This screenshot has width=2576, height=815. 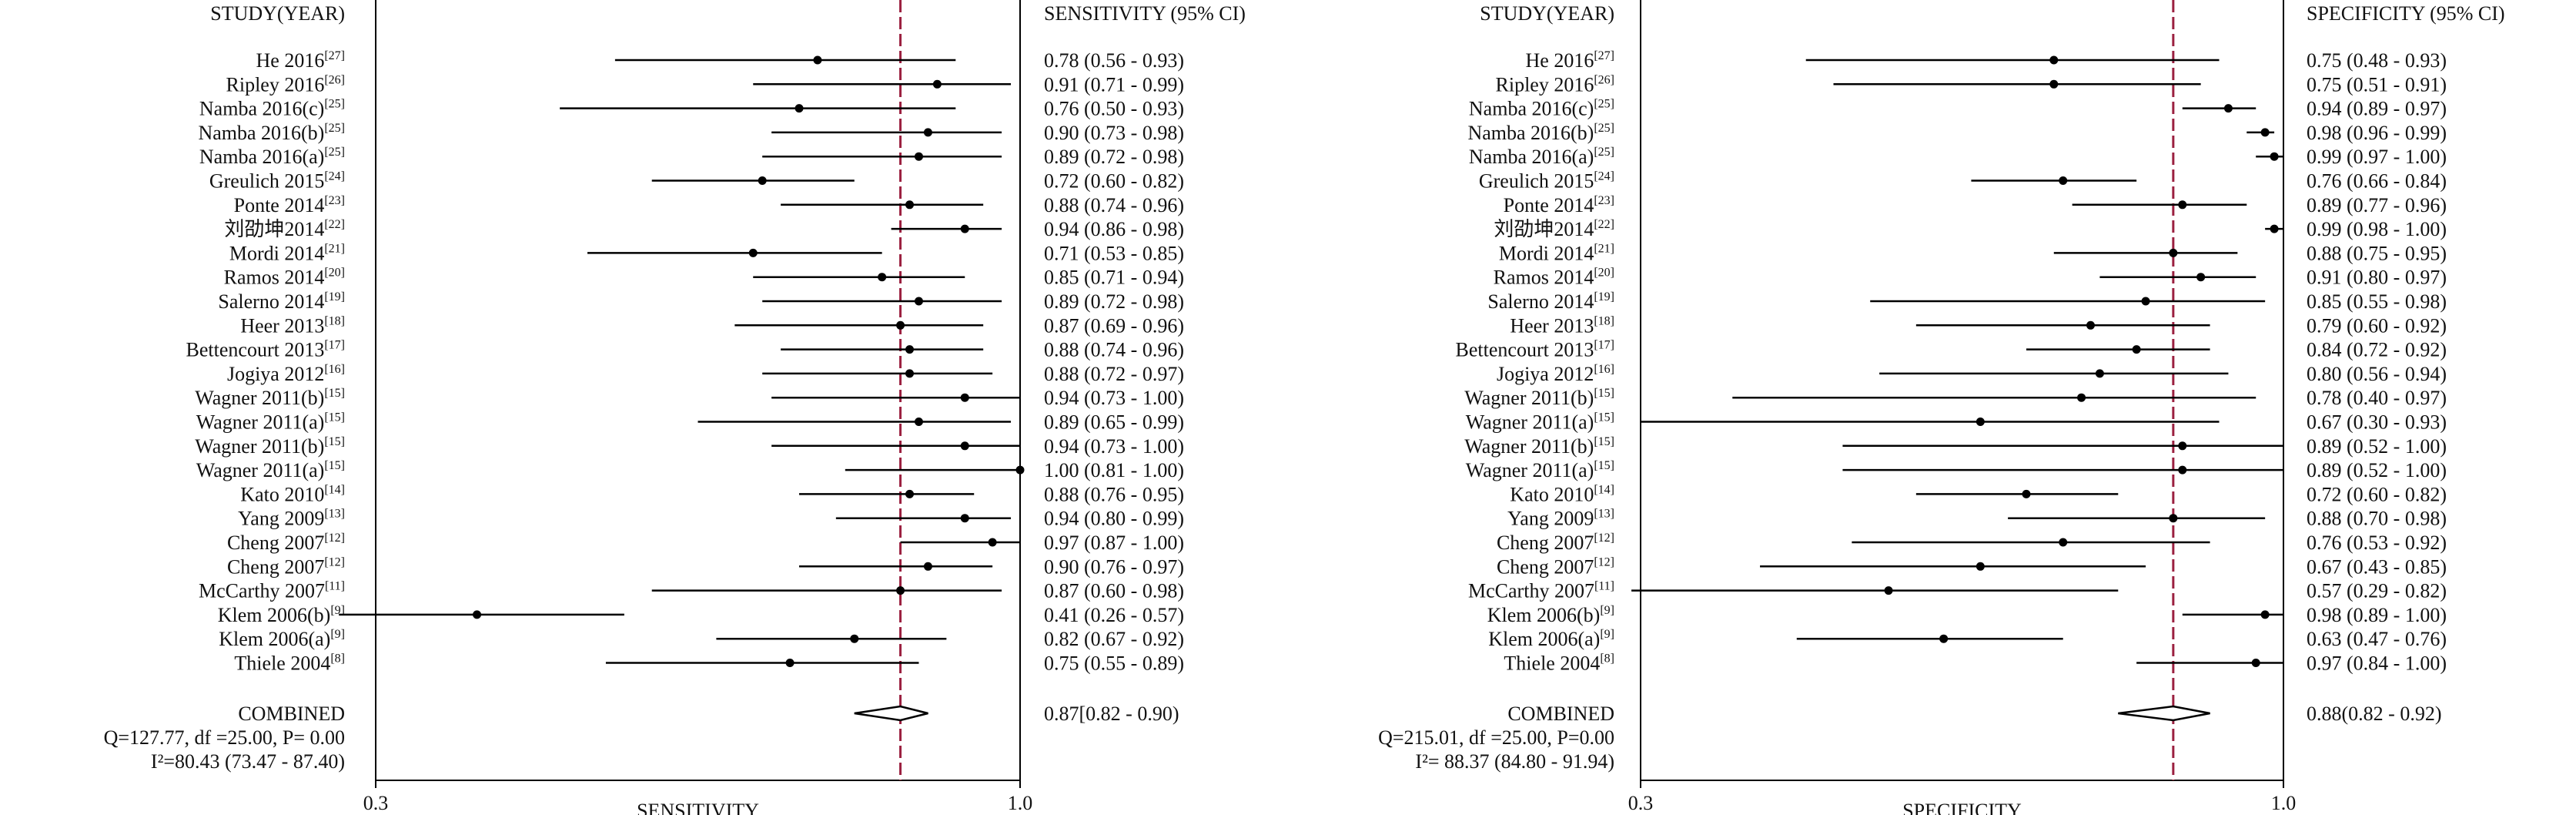 What do you see at coordinates (1114, 663) in the screenshot?
I see `ci-value: 0.75 (0.55 - 0.89)` at bounding box center [1114, 663].